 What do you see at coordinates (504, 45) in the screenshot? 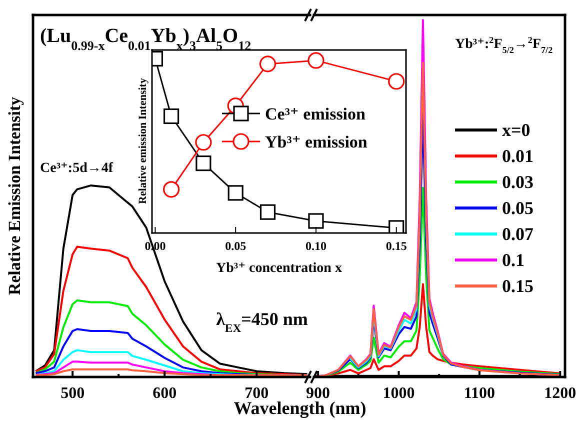
I see `annotation: Yb³⁺:$^{2}$F$_{5/2}$→$^{2}$F$_{7/2}$` at bounding box center [504, 45].